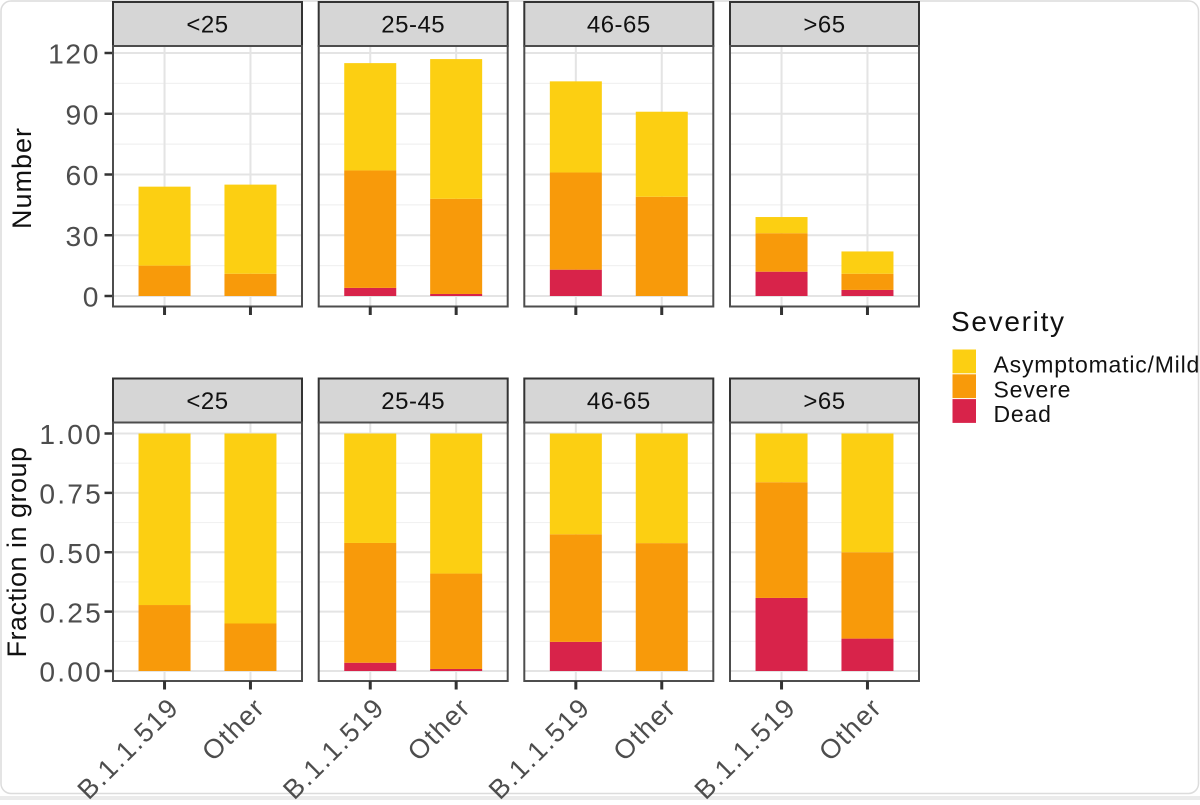 Image resolution: width=1200 pixels, height=805 pixels. I want to click on svg-text: Asymptomatic/Mild, so click(1097, 365).